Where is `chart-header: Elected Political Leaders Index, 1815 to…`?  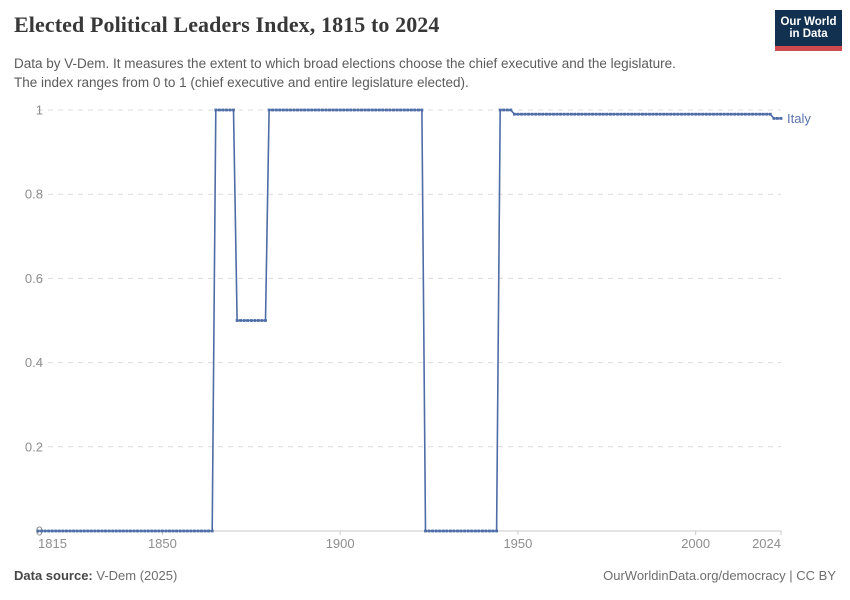 chart-header: Elected Political Leaders Index, 1815 to… is located at coordinates (391, 25).